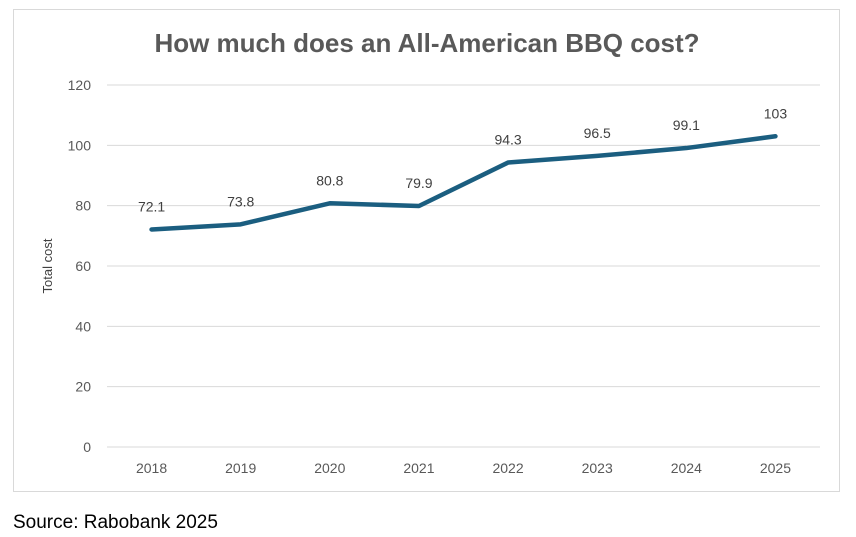 This screenshot has width=856, height=537. What do you see at coordinates (83, 266) in the screenshot?
I see `y-tick-label: 60` at bounding box center [83, 266].